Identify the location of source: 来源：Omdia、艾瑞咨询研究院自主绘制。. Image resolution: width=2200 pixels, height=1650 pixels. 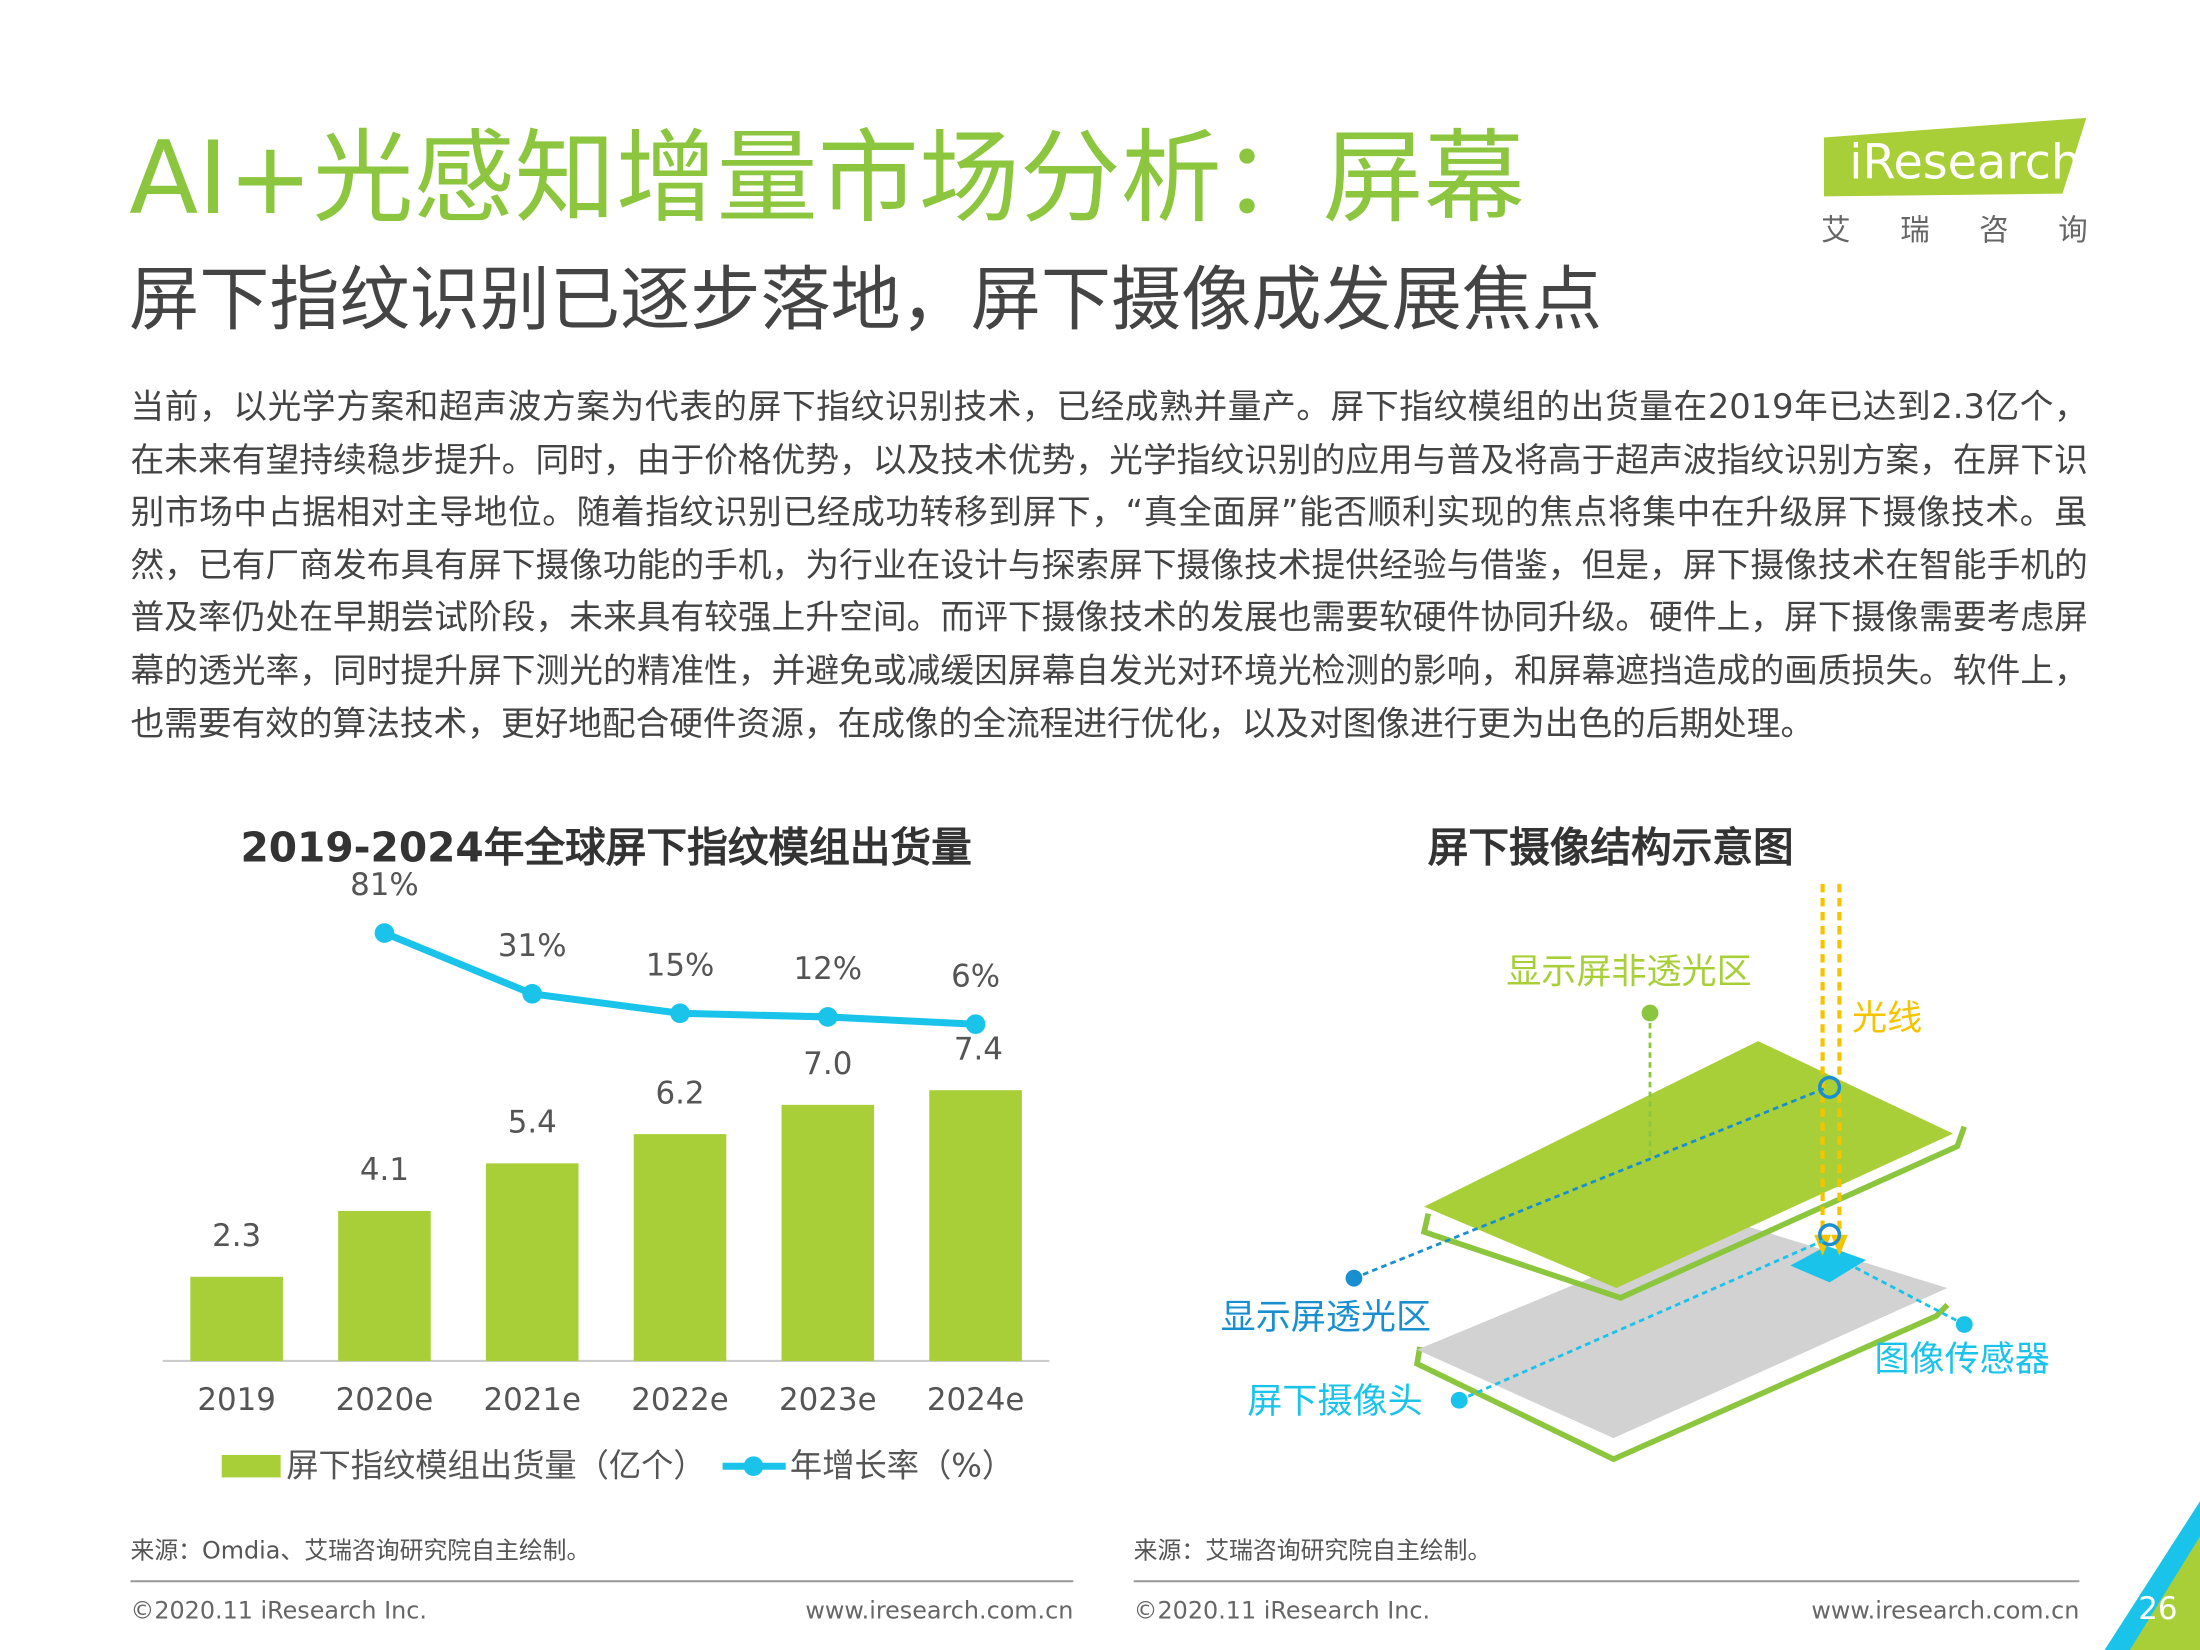
(360, 1550).